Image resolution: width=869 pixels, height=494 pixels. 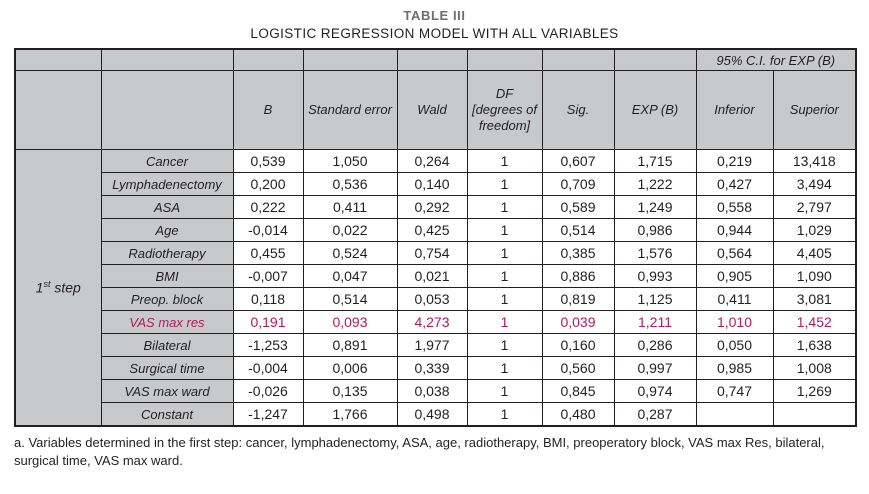 I want to click on value-cell: 0,219, so click(x=734, y=161).